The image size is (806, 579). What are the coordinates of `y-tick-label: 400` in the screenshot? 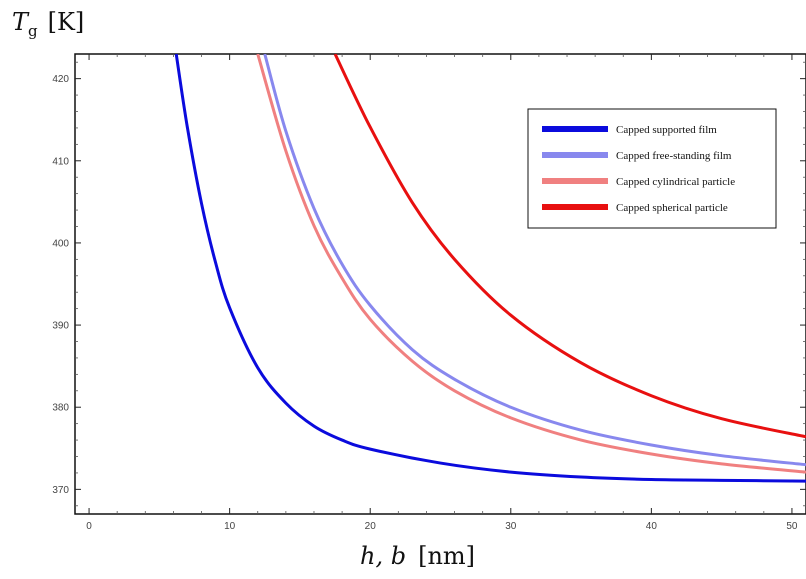 It's located at (60, 243).